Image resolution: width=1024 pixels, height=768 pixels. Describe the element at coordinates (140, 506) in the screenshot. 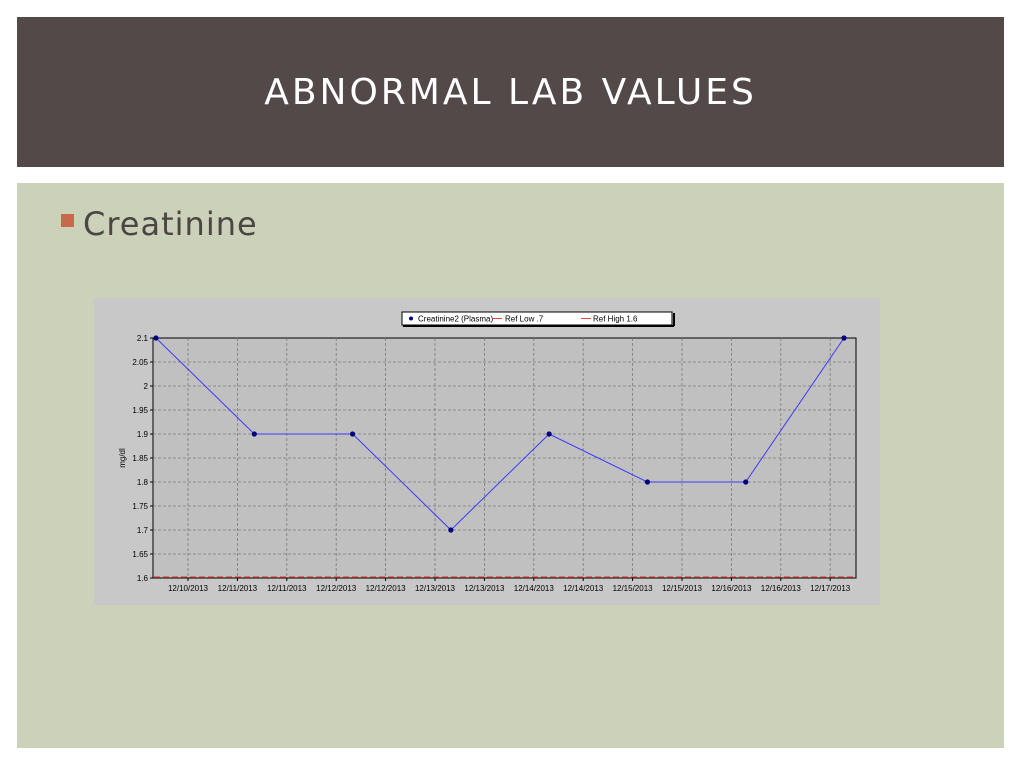

I see `y-tick-label: 1.75` at that location.